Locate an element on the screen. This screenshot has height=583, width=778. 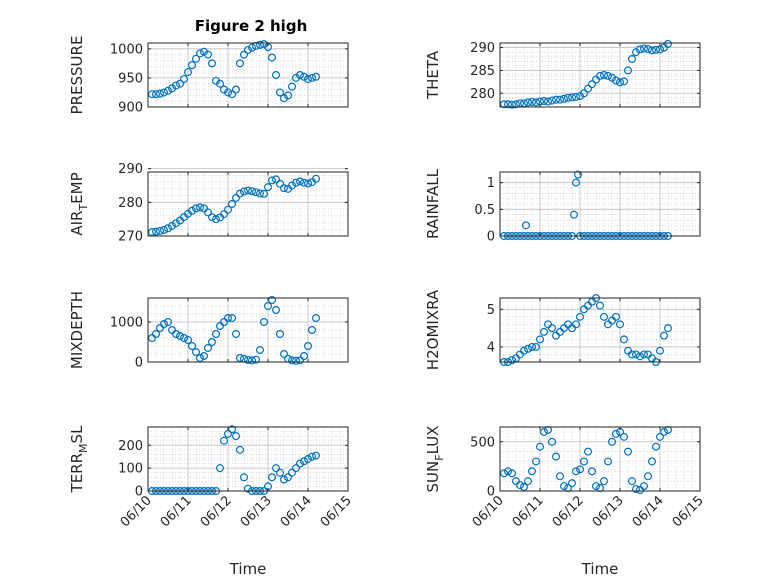
y-axis-label-tail: EMP is located at coordinates (77, 187).